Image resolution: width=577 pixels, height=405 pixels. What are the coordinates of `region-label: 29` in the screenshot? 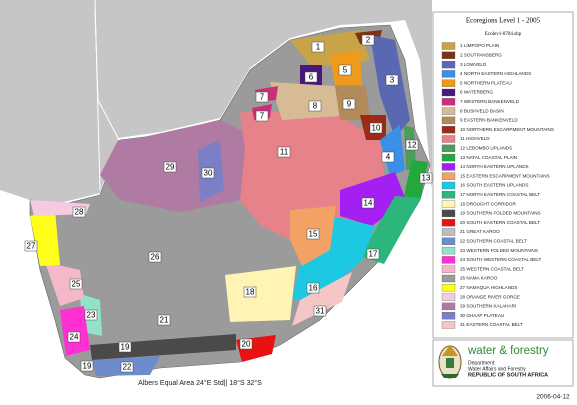 It's located at (170, 167).